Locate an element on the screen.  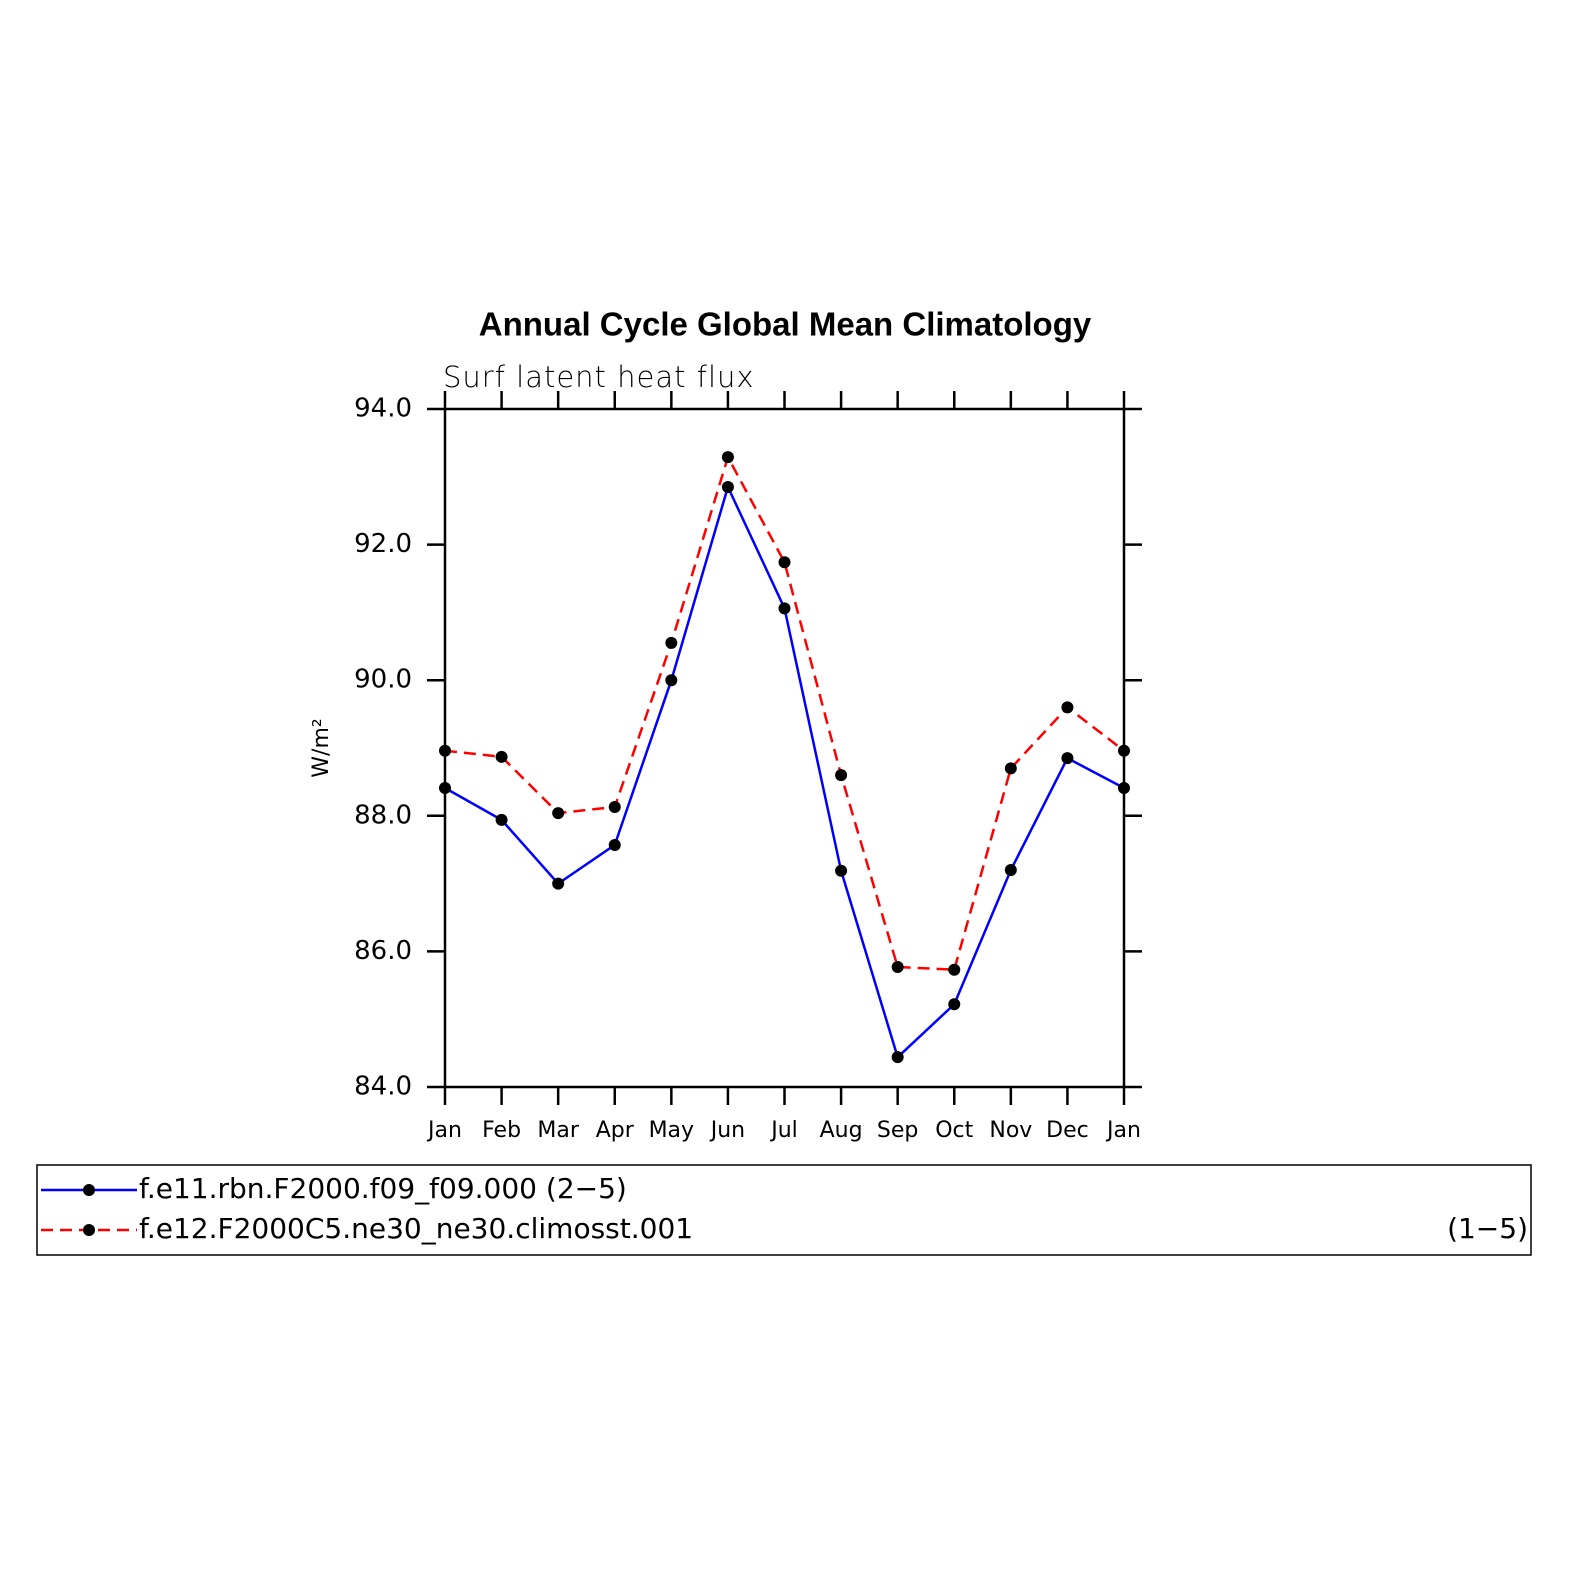
x-tick-label: Jul is located at coordinates (783, 1130).